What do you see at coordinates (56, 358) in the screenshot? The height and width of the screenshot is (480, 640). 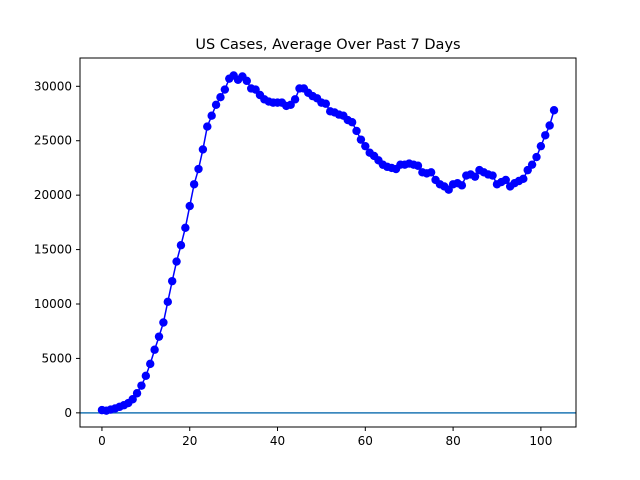 I see `y-tick-label: 5000` at bounding box center [56, 358].